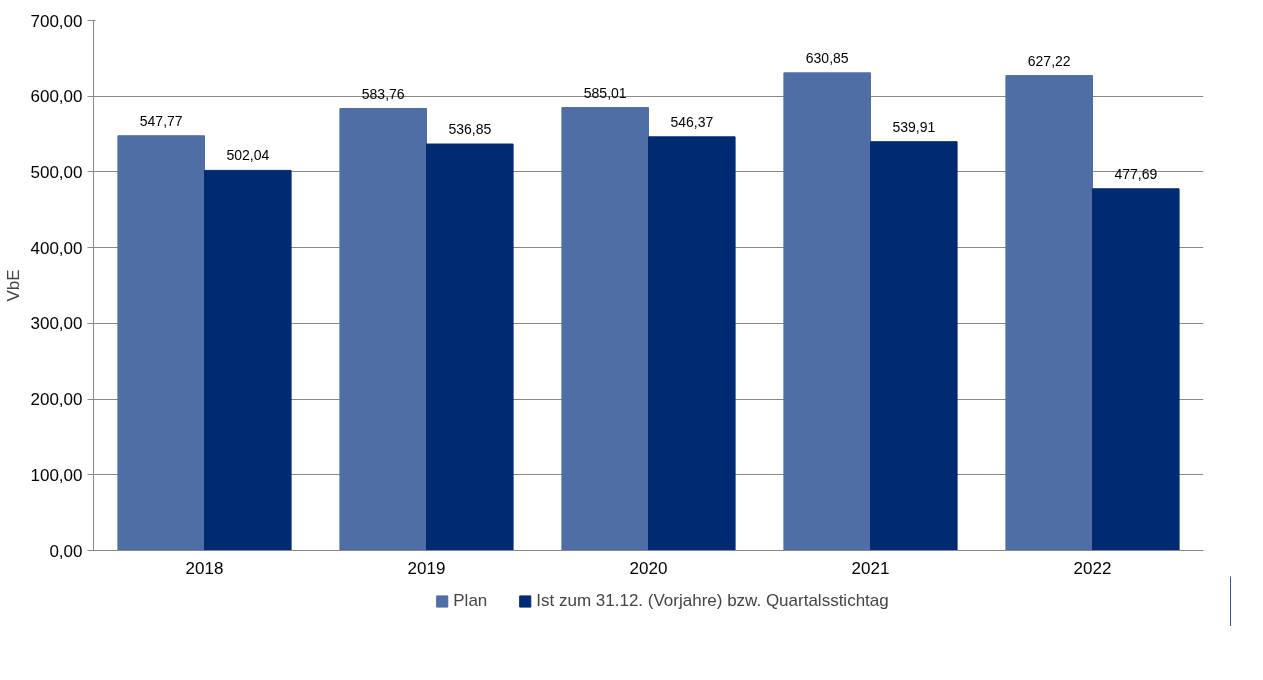 This screenshot has width=1263, height=680. What do you see at coordinates (426, 568) in the screenshot?
I see `x-tick-label: 2019` at bounding box center [426, 568].